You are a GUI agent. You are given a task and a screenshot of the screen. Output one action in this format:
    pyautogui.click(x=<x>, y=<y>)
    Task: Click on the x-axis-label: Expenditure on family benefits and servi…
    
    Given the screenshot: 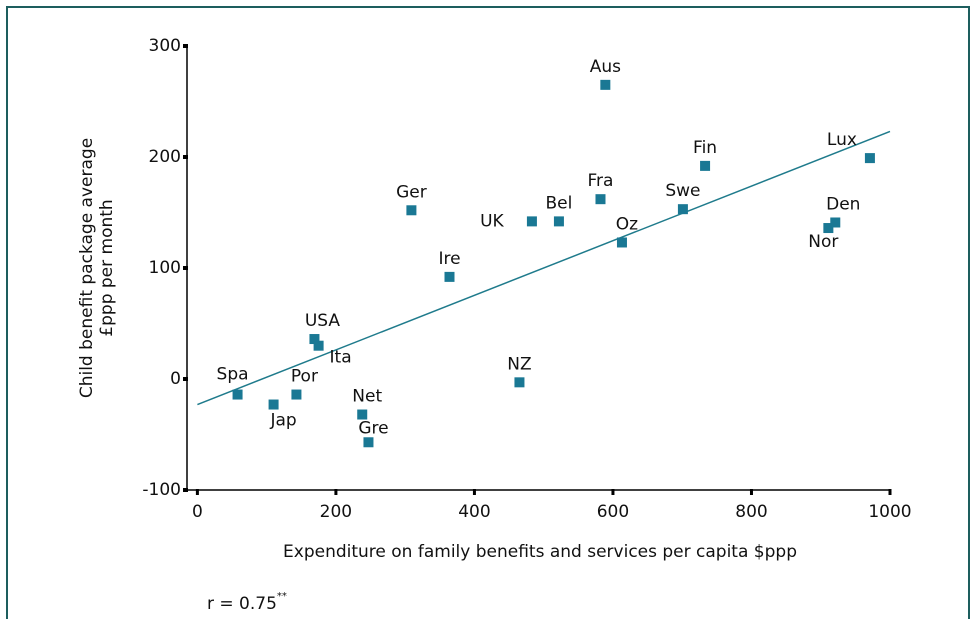 What is the action you would take?
    pyautogui.click(x=540, y=552)
    